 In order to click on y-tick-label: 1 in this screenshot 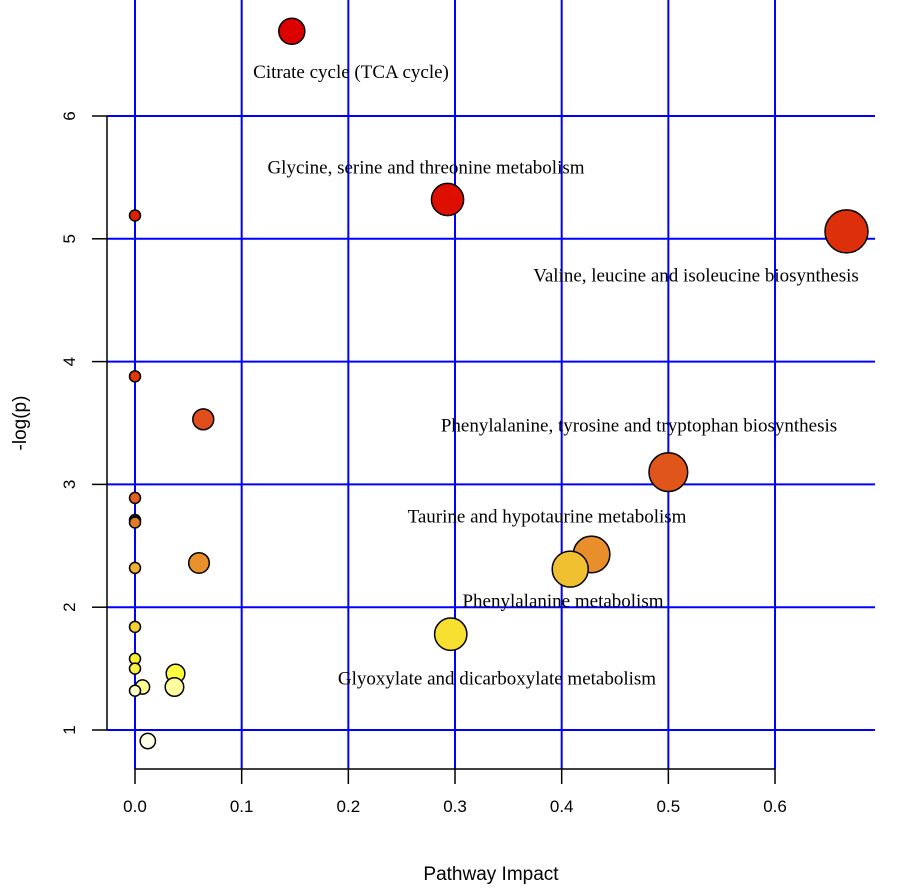, I will do `click(69, 729)`.